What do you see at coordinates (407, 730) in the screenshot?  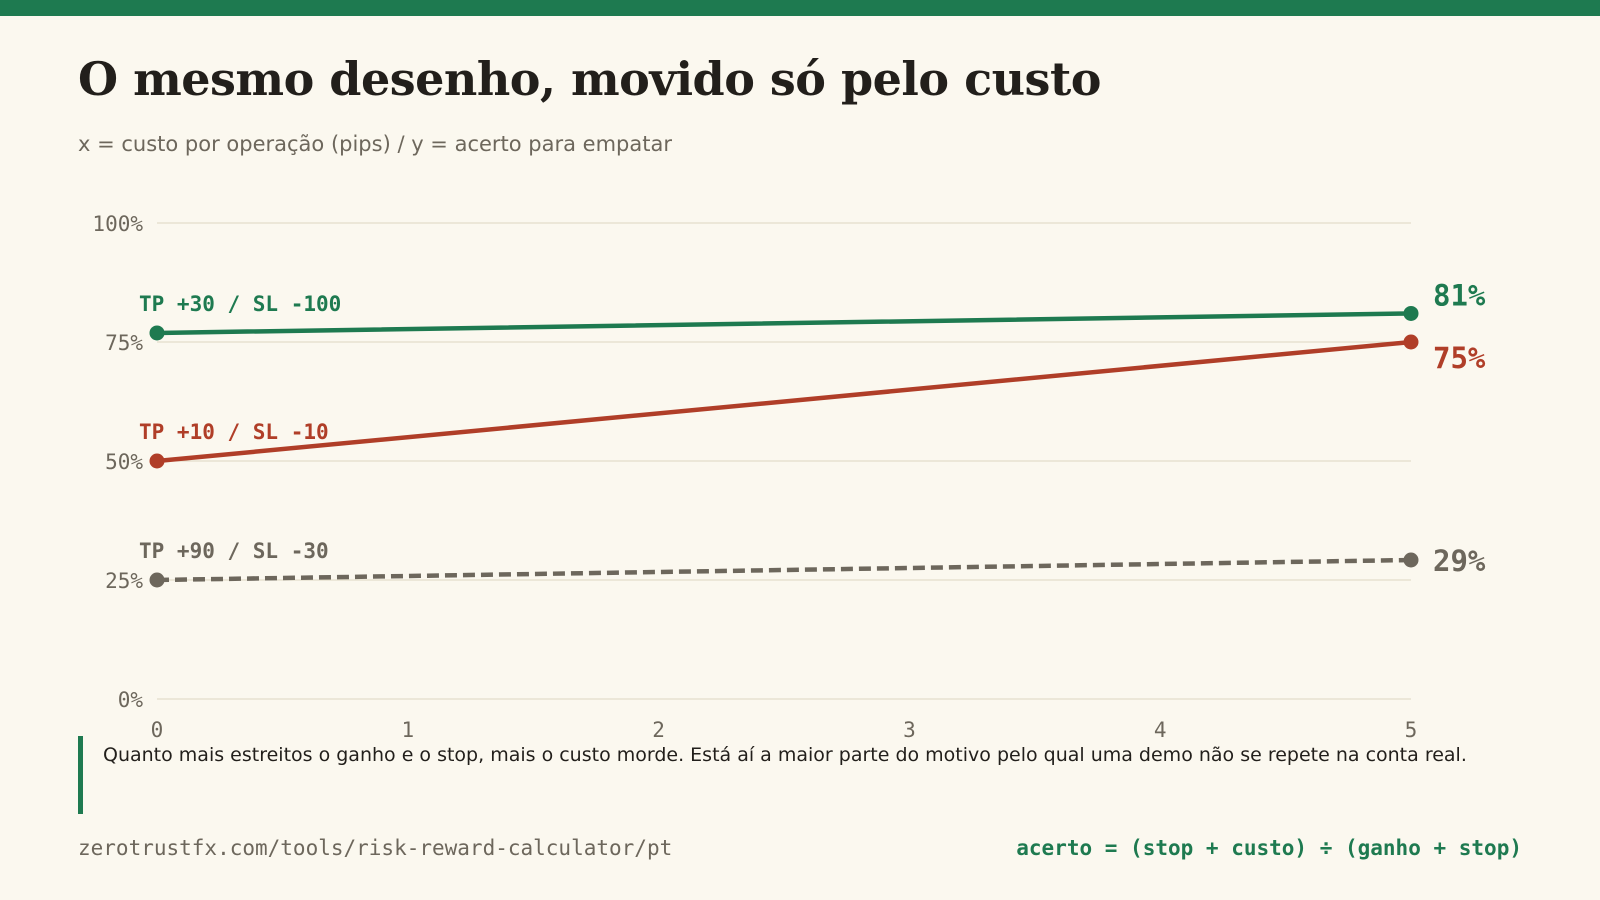 I see `x-tick-label: 1` at bounding box center [407, 730].